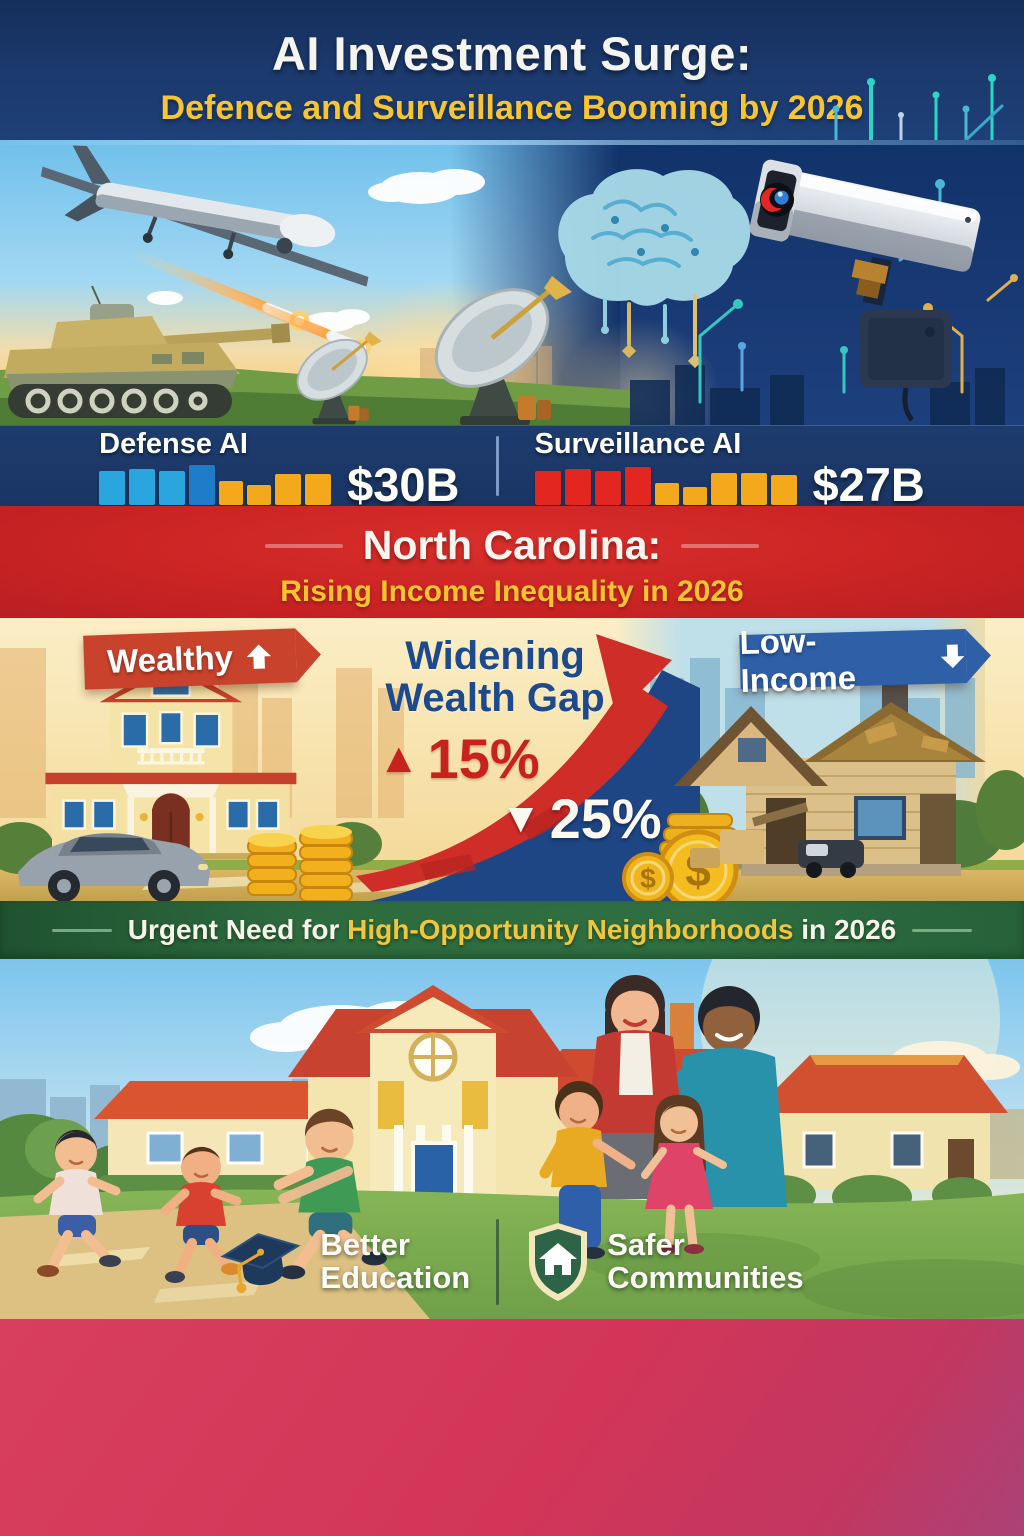 The height and width of the screenshot is (1536, 1024). I want to click on boxes, so click(727, 849).